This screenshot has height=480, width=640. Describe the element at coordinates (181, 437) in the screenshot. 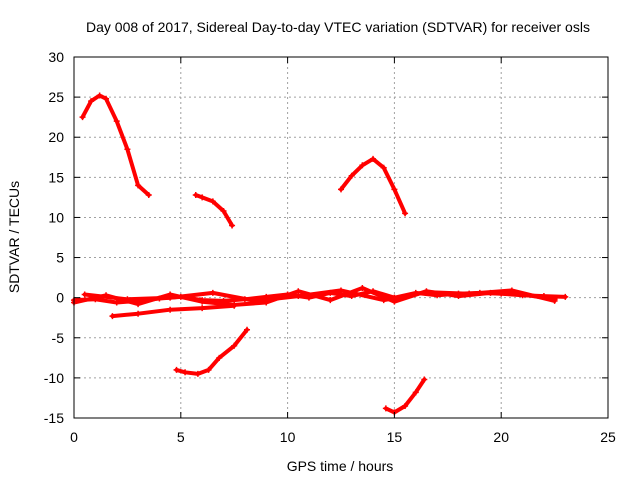

I see `x-tick-label: 5` at that location.